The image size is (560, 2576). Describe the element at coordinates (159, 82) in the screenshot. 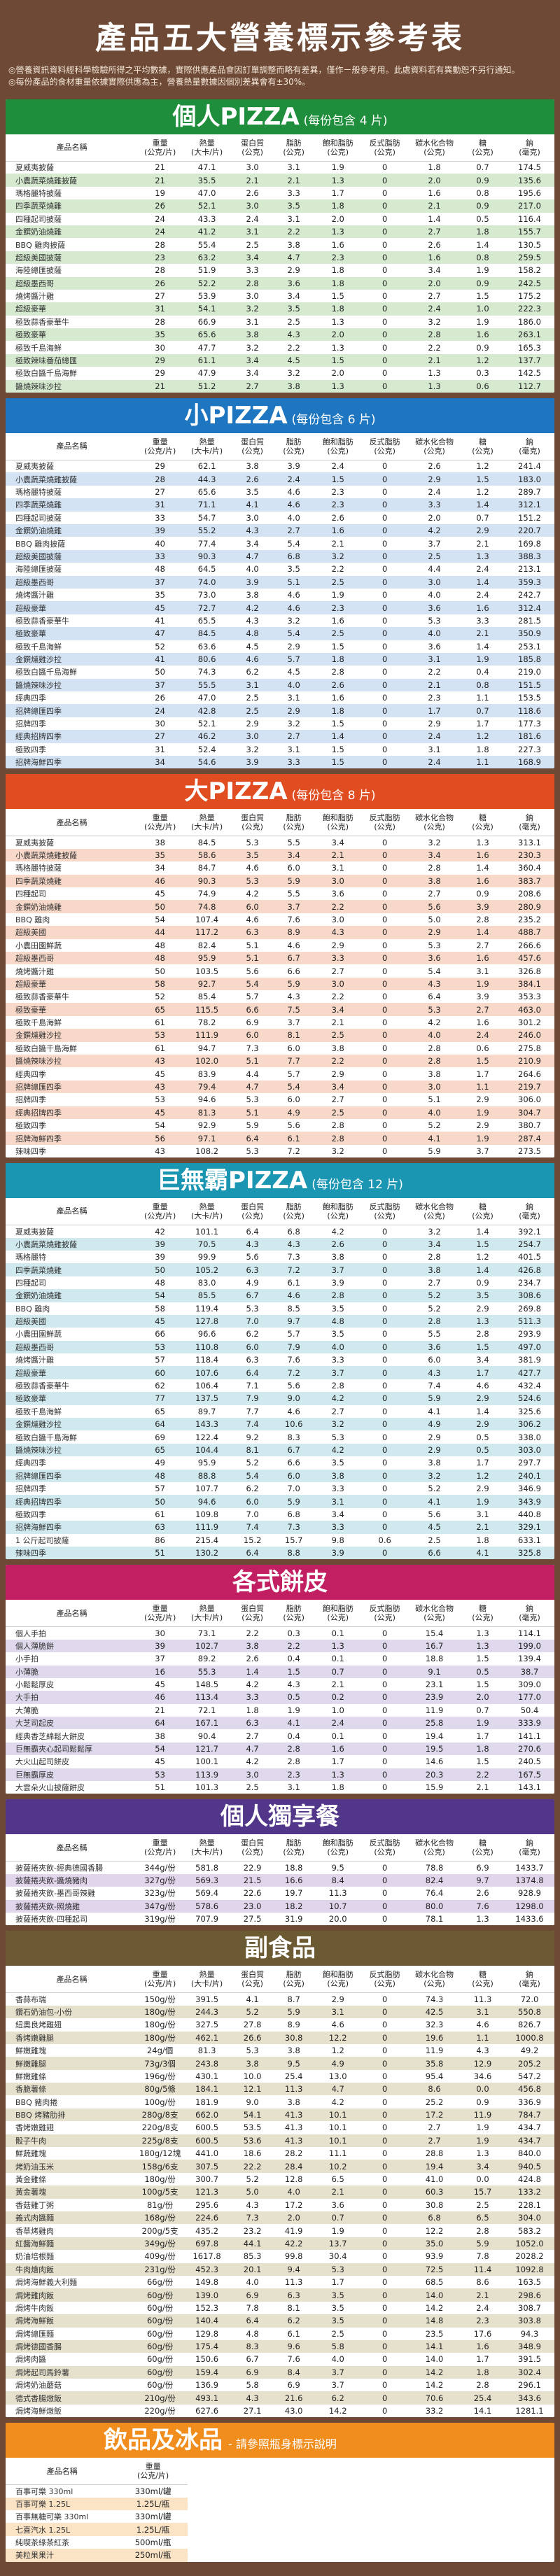

I see `note-line: ◎每份產品的食材重量依據實際供應為主，營養熱量數據因個別差異會有±30%。` at that location.